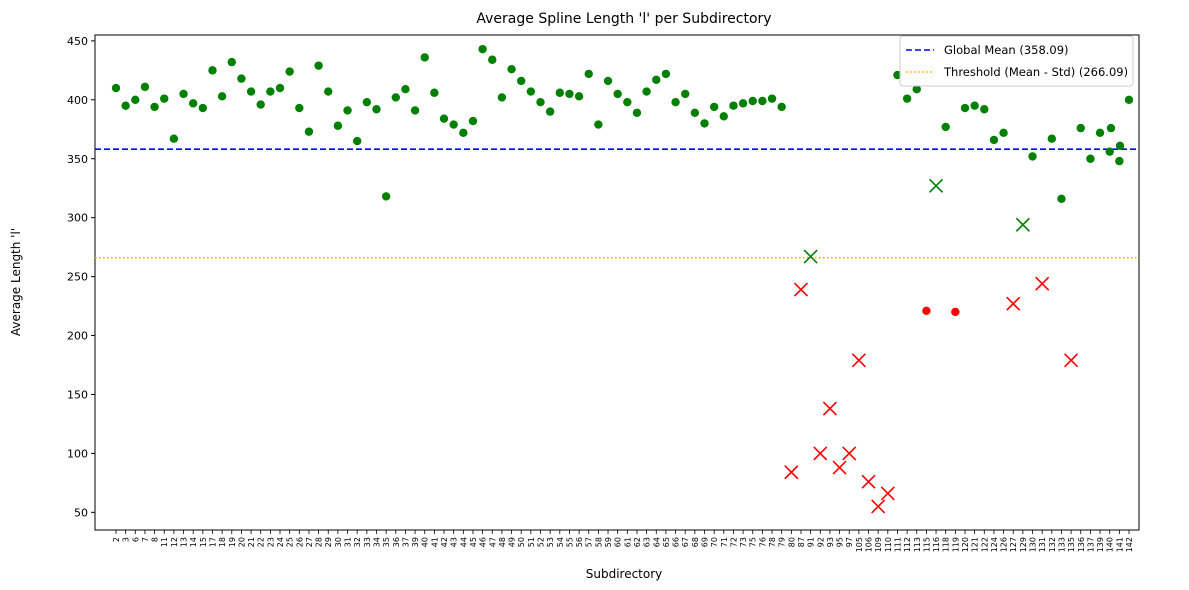 This screenshot has height=590, width=1189. I want to click on x-tick-label-97: 97, so click(849, 542).